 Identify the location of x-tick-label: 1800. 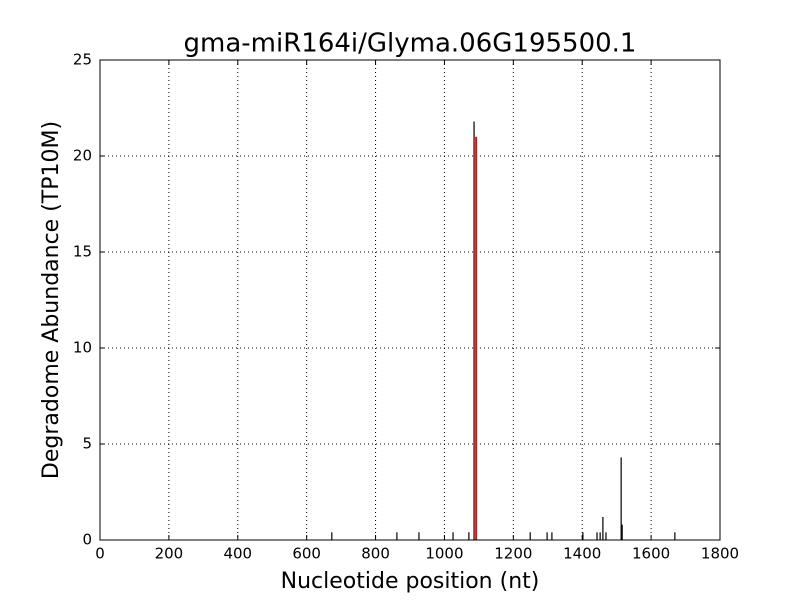
(720, 554).